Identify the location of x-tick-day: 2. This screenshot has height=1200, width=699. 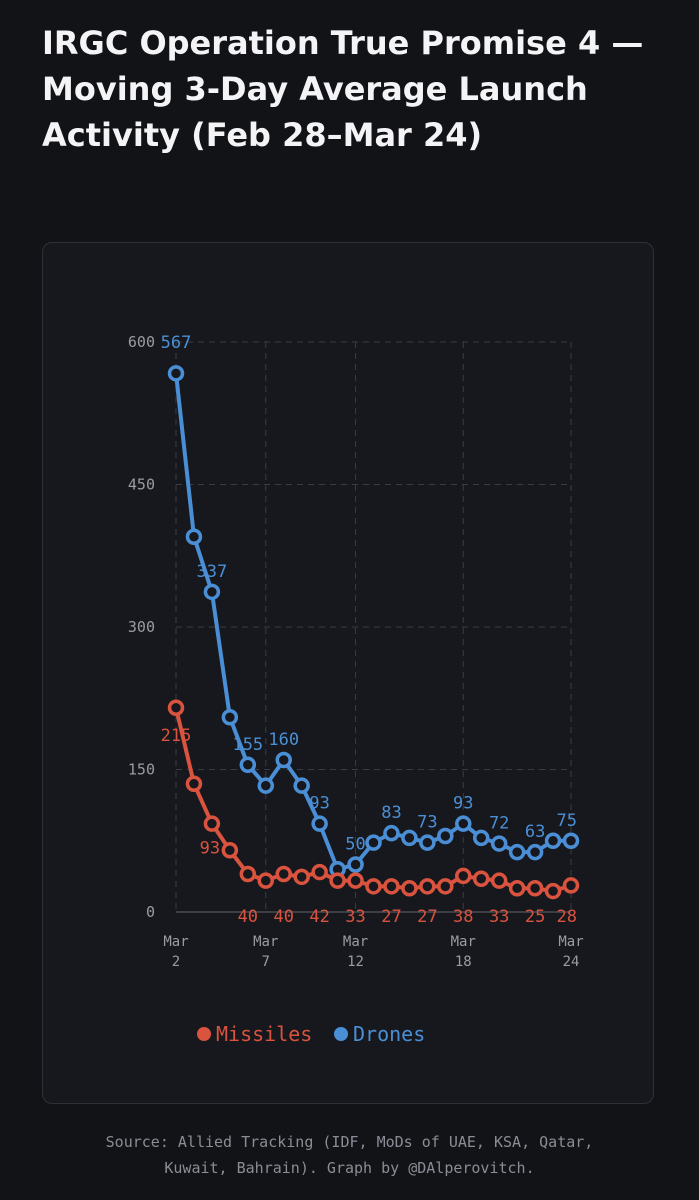
(176, 962).